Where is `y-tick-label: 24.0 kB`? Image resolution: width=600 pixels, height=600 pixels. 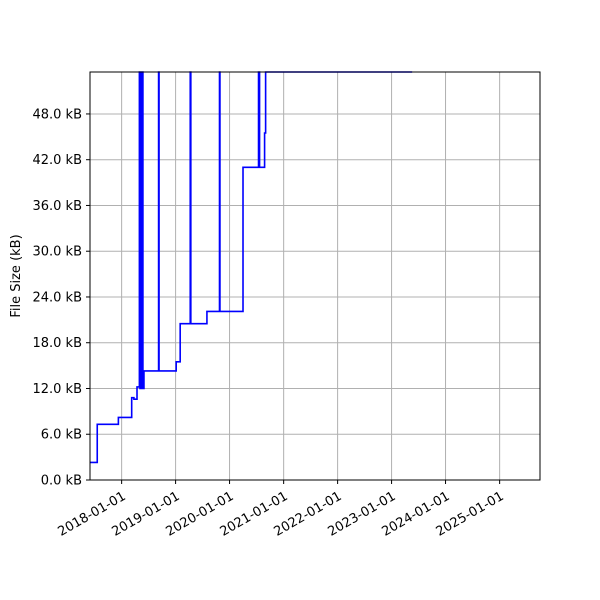 y-tick-label: 24.0 kB is located at coordinates (57, 297).